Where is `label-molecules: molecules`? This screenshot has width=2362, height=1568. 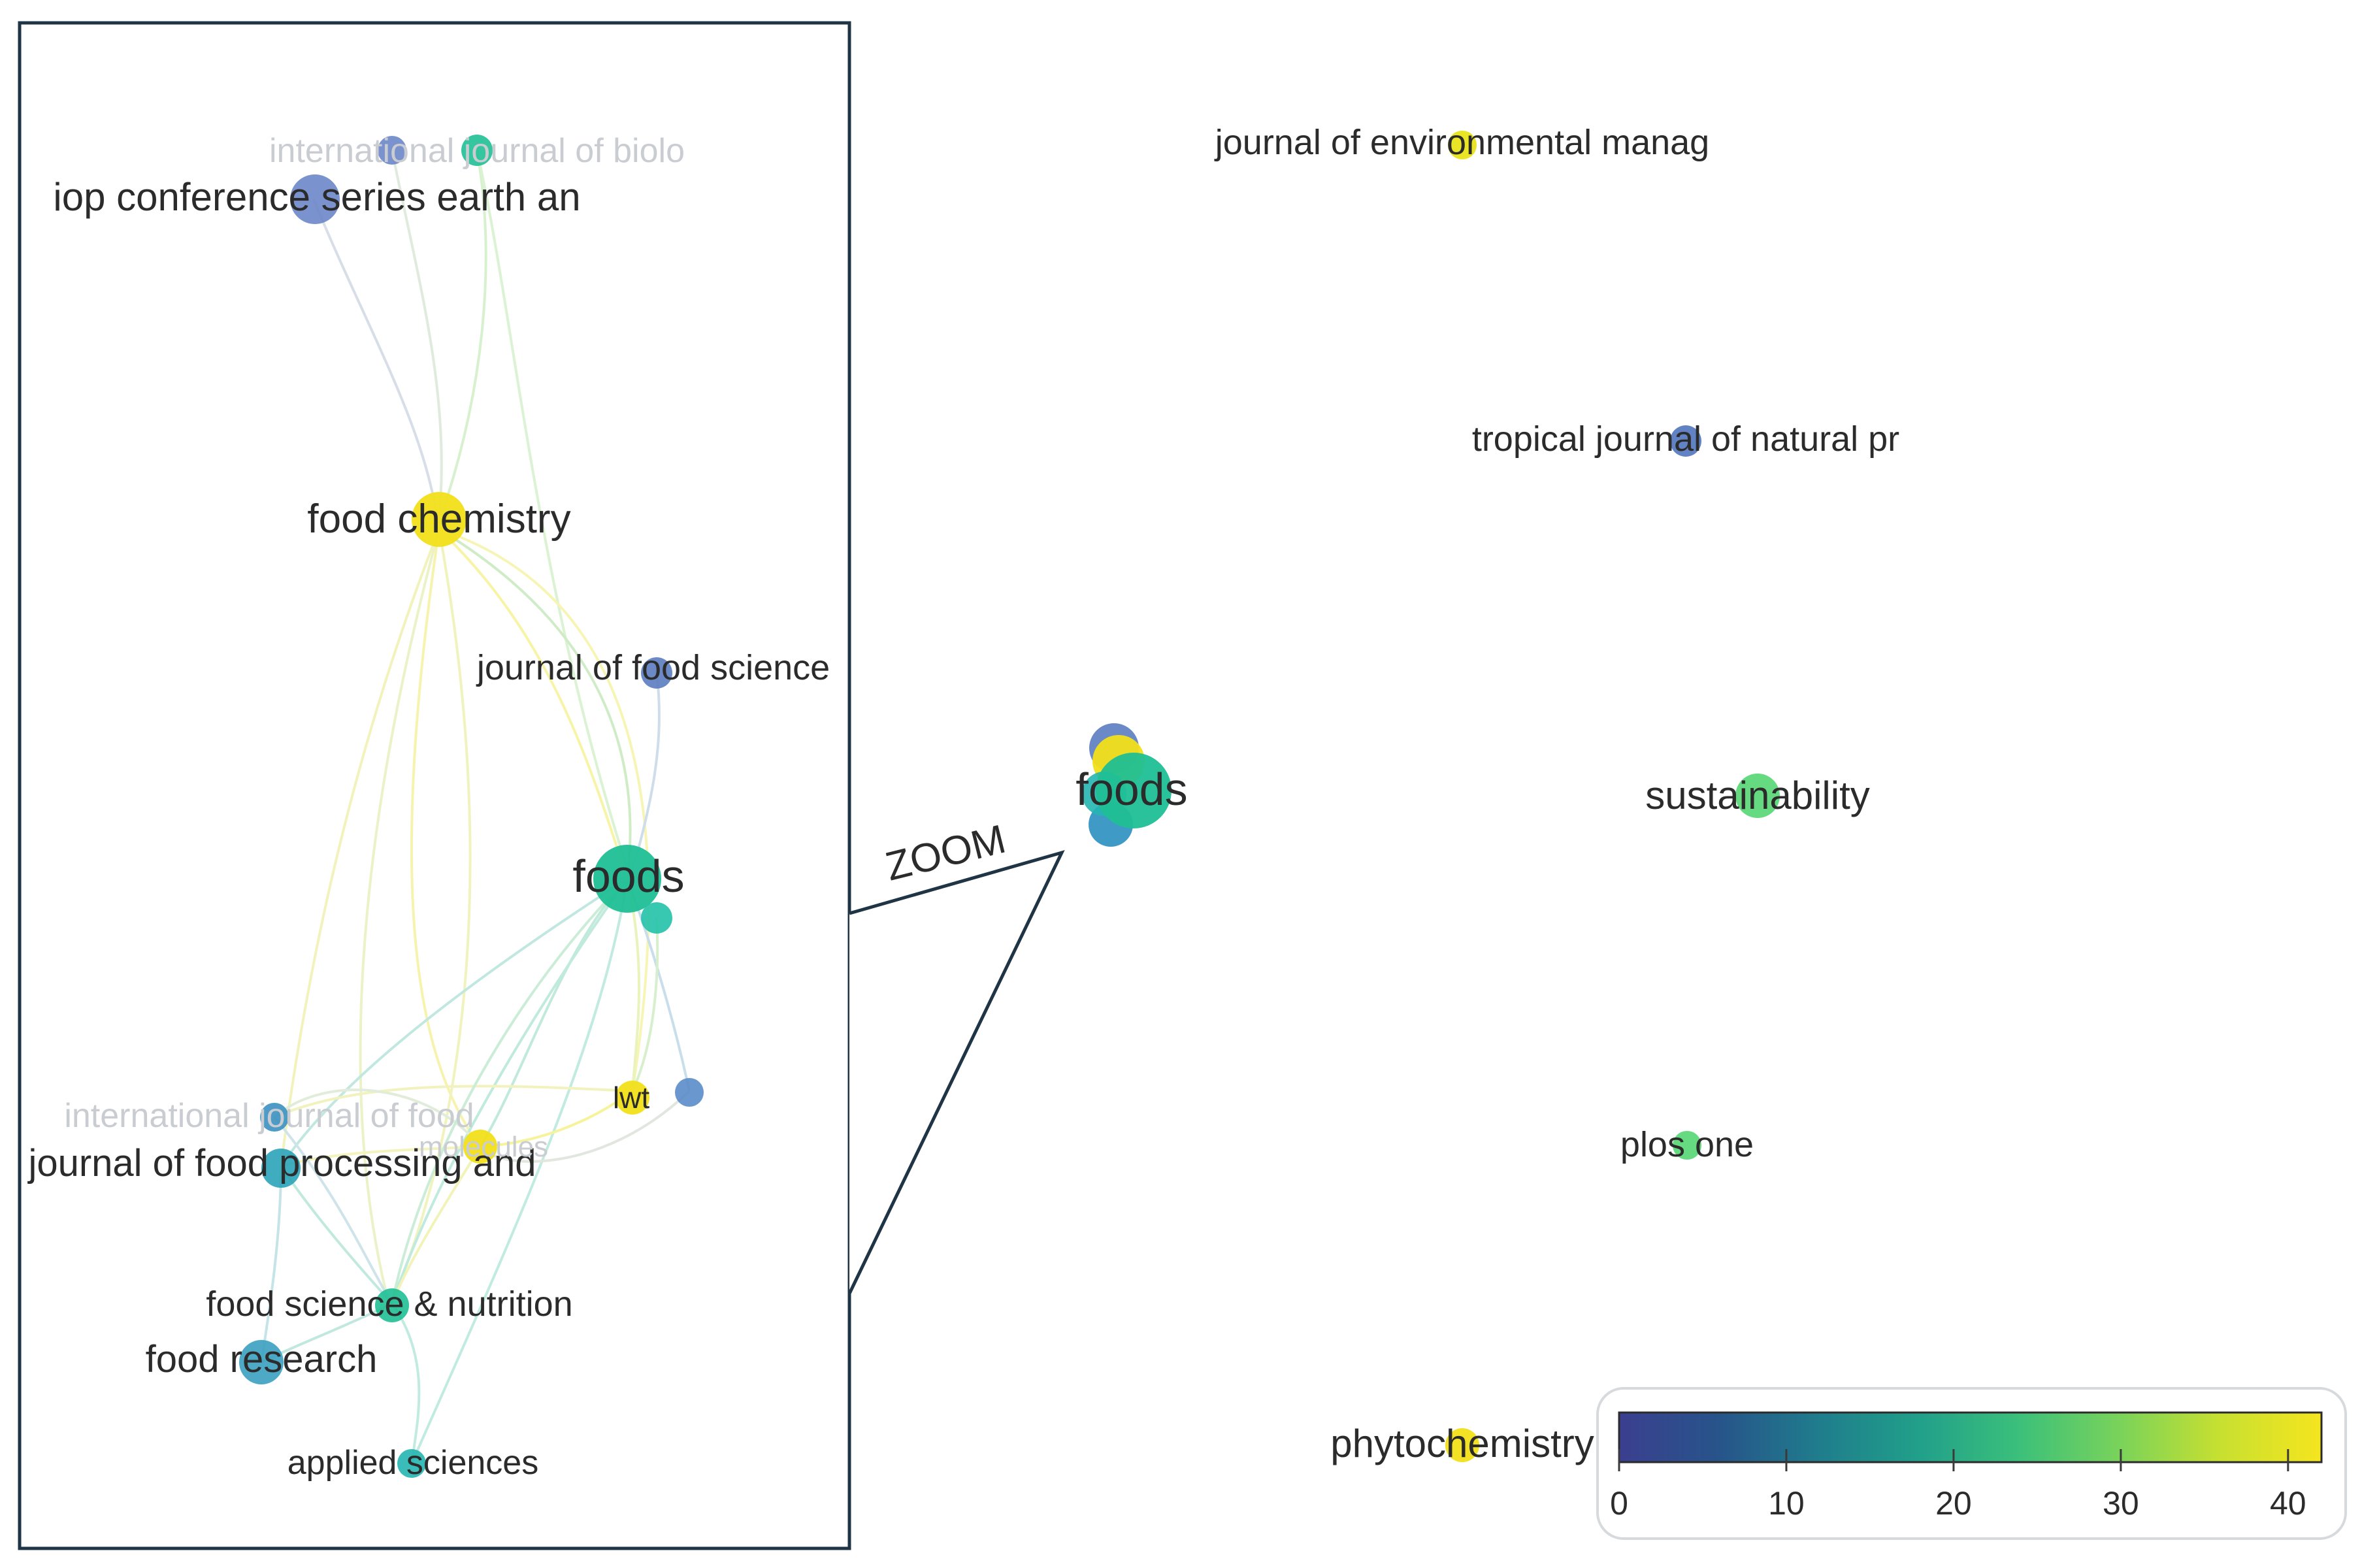
label-molecules: molecules is located at coordinates (483, 1147).